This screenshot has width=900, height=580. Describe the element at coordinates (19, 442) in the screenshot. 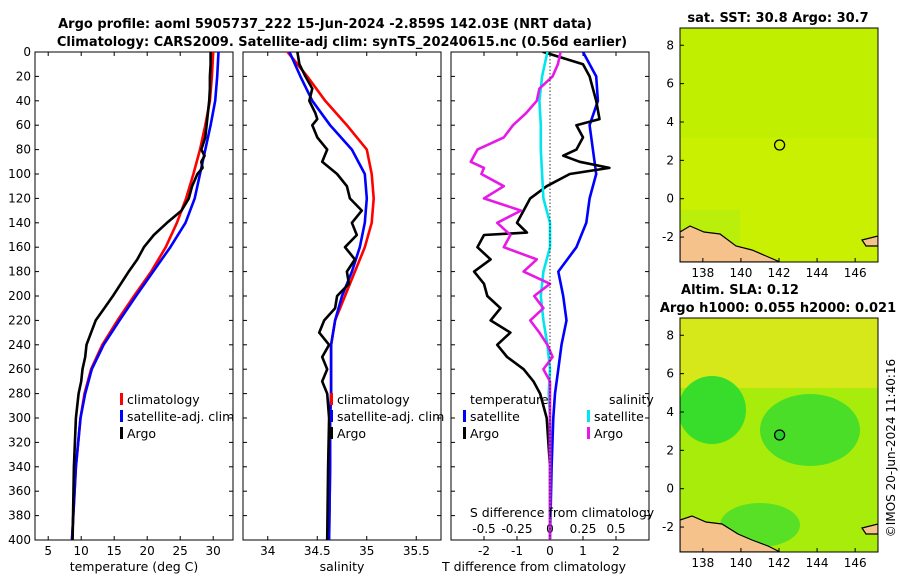

I see `y-tick-label: 320` at that location.